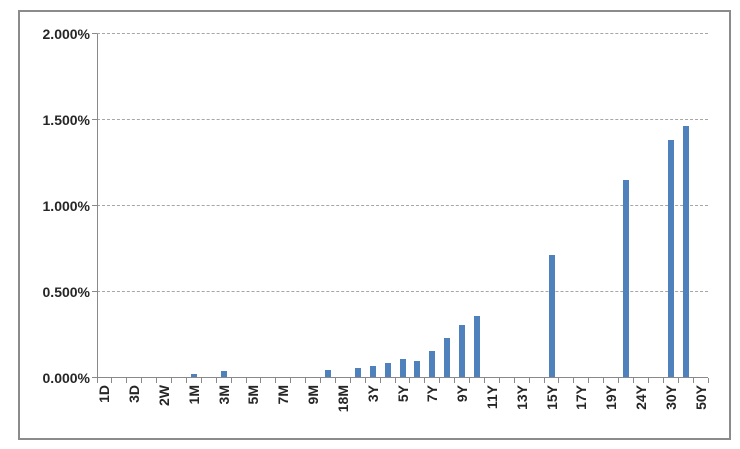 This screenshot has width=740, height=449. Describe the element at coordinates (66, 205) in the screenshot. I see `y-axis-label: 1.000%` at that location.